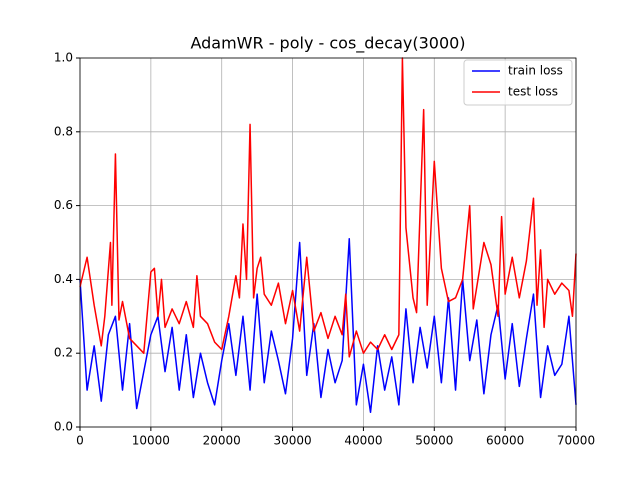 The image size is (640, 480). Describe the element at coordinates (63, 131) in the screenshot. I see `y-tick-label: 0.8` at that location.